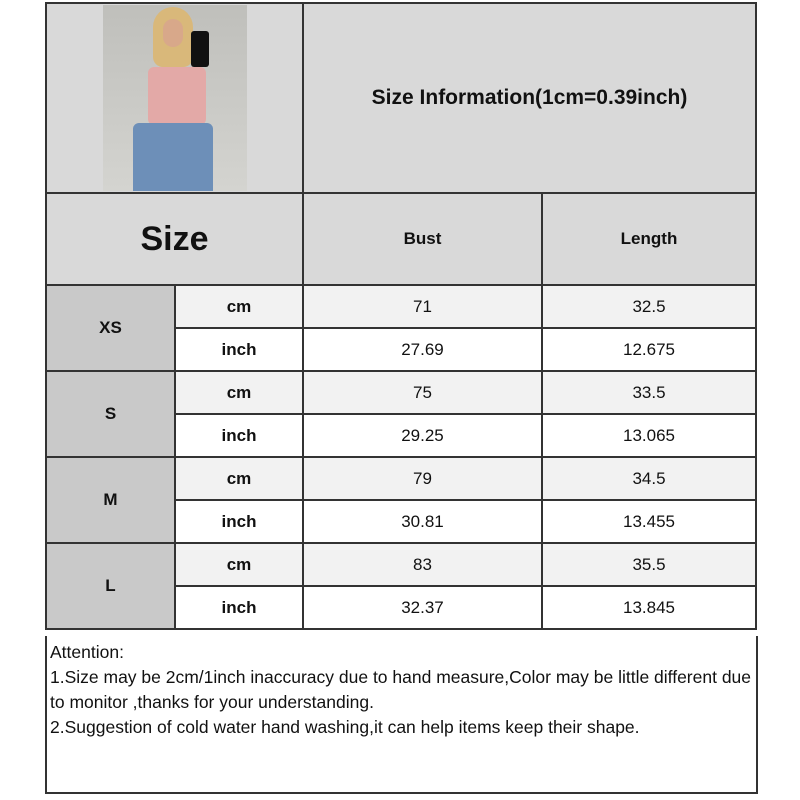  Describe the element at coordinates (649, 392) in the screenshot. I see `length-value: 33.5` at that location.